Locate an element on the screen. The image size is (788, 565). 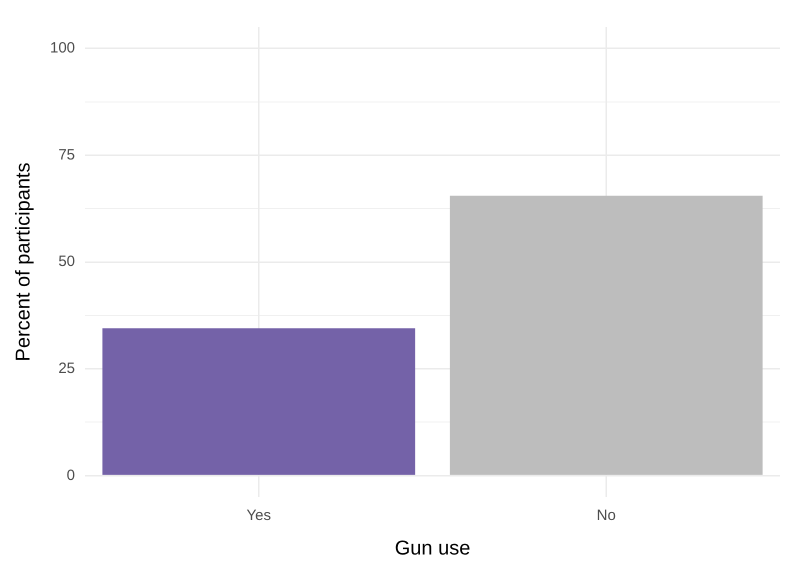
y-axis-title: Percent of participants is located at coordinates (23, 262).